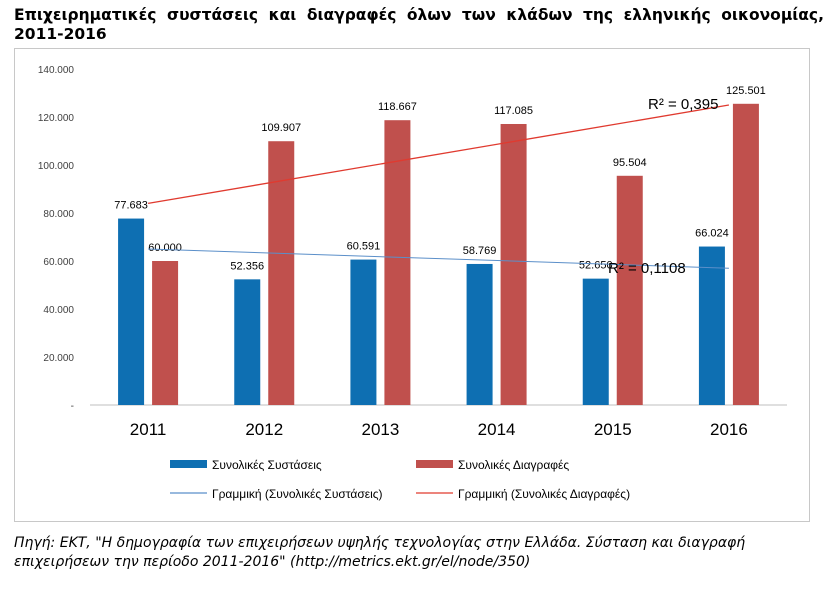 The image size is (840, 589). Describe the element at coordinates (729, 429) in the screenshot. I see `x-tick-label: 2016` at that location.